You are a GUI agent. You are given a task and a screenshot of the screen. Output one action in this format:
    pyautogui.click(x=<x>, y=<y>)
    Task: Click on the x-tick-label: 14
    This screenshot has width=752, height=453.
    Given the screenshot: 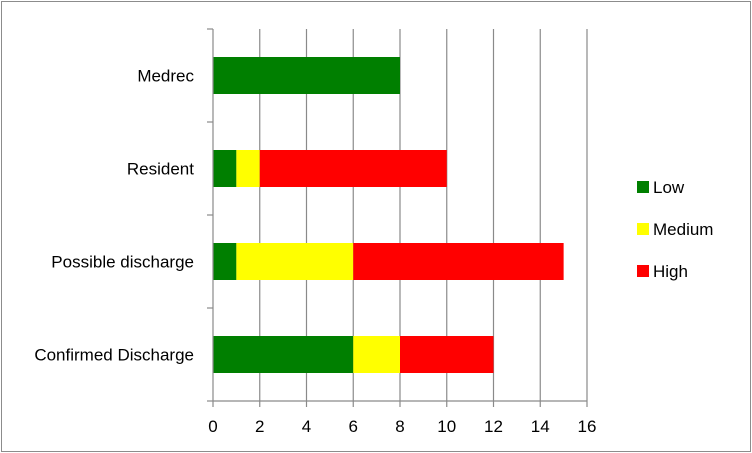 What is the action you would take?
    pyautogui.click(x=540, y=426)
    